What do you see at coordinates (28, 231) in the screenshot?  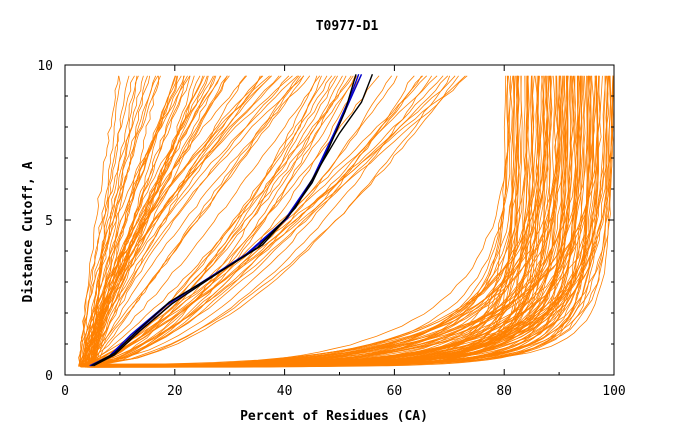 I see `y-axis-label: Distance Cutoff, A` at bounding box center [28, 231].